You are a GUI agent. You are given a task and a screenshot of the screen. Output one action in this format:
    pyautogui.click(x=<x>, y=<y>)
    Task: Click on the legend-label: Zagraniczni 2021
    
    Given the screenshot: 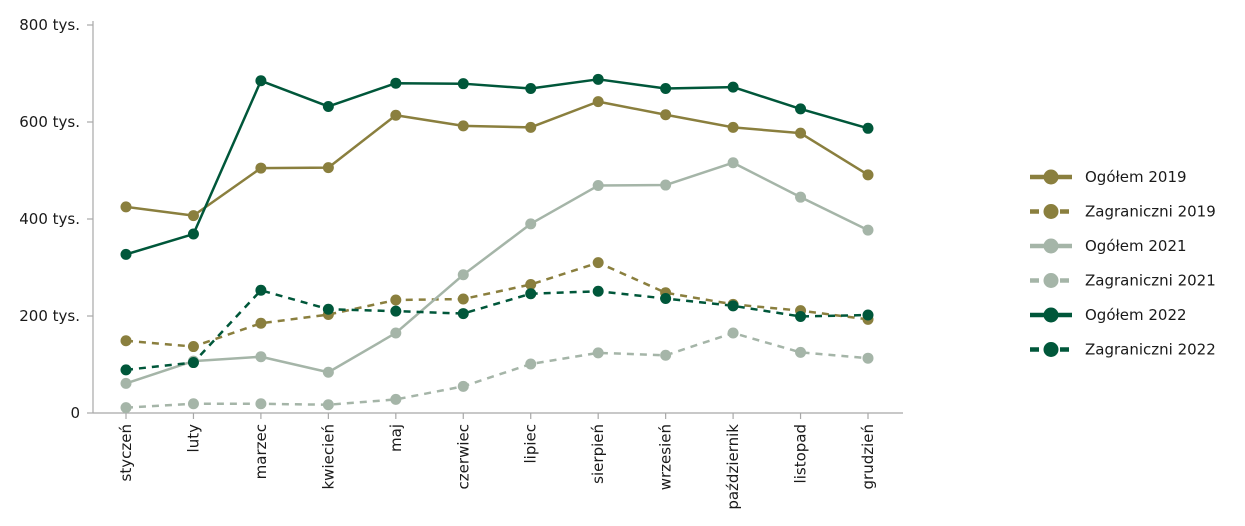 What is the action you would take?
    pyautogui.click(x=1150, y=281)
    